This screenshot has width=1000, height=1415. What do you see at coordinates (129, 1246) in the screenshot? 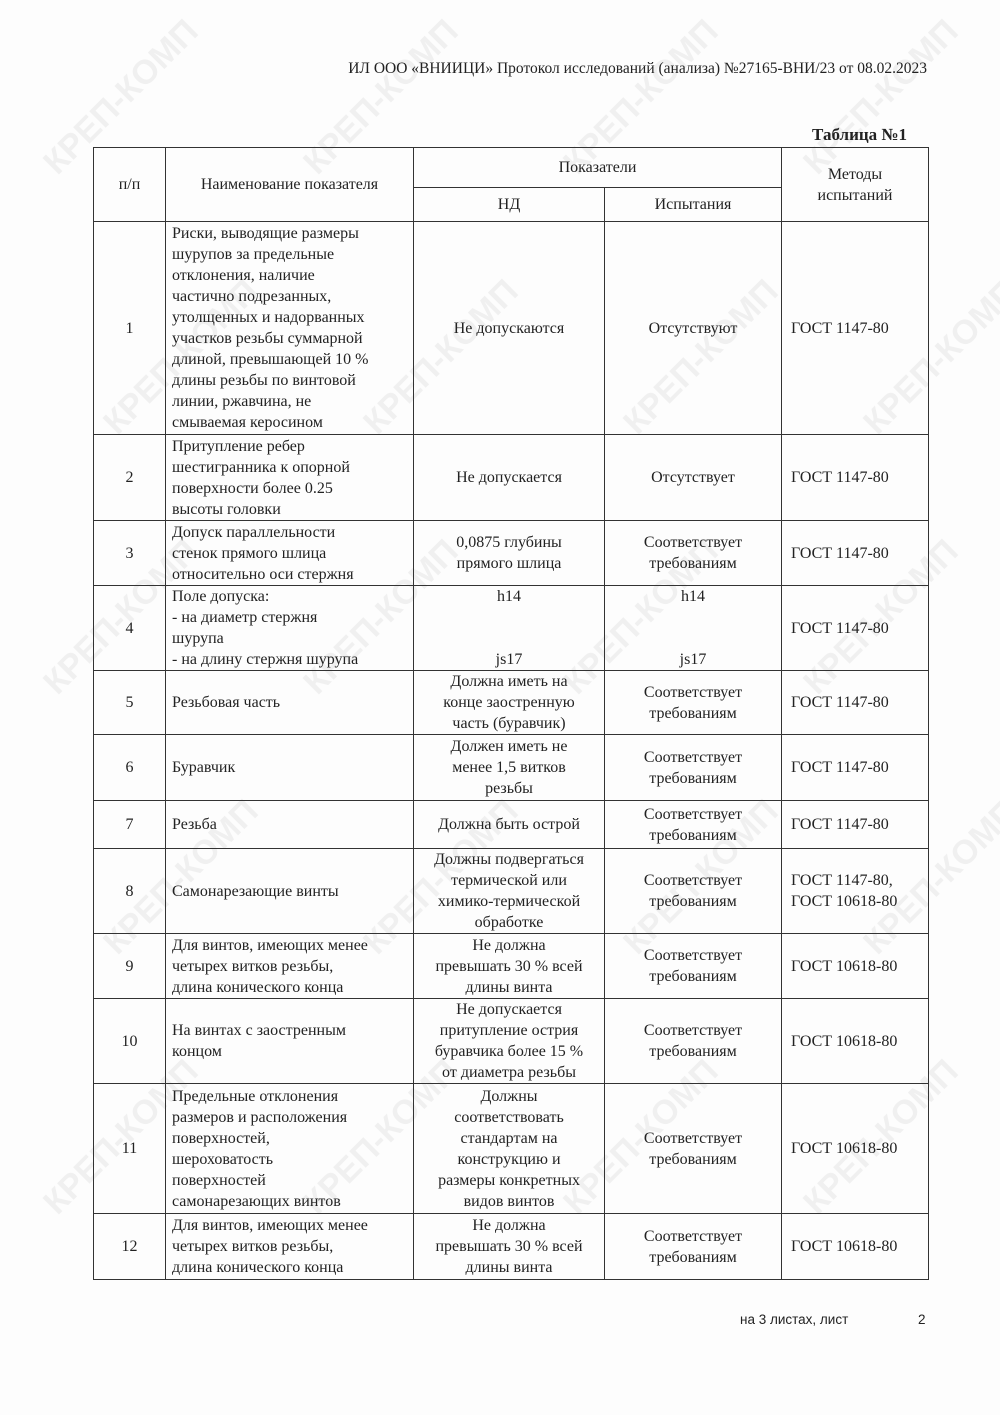
I see `row-number: 12` at bounding box center [129, 1246].